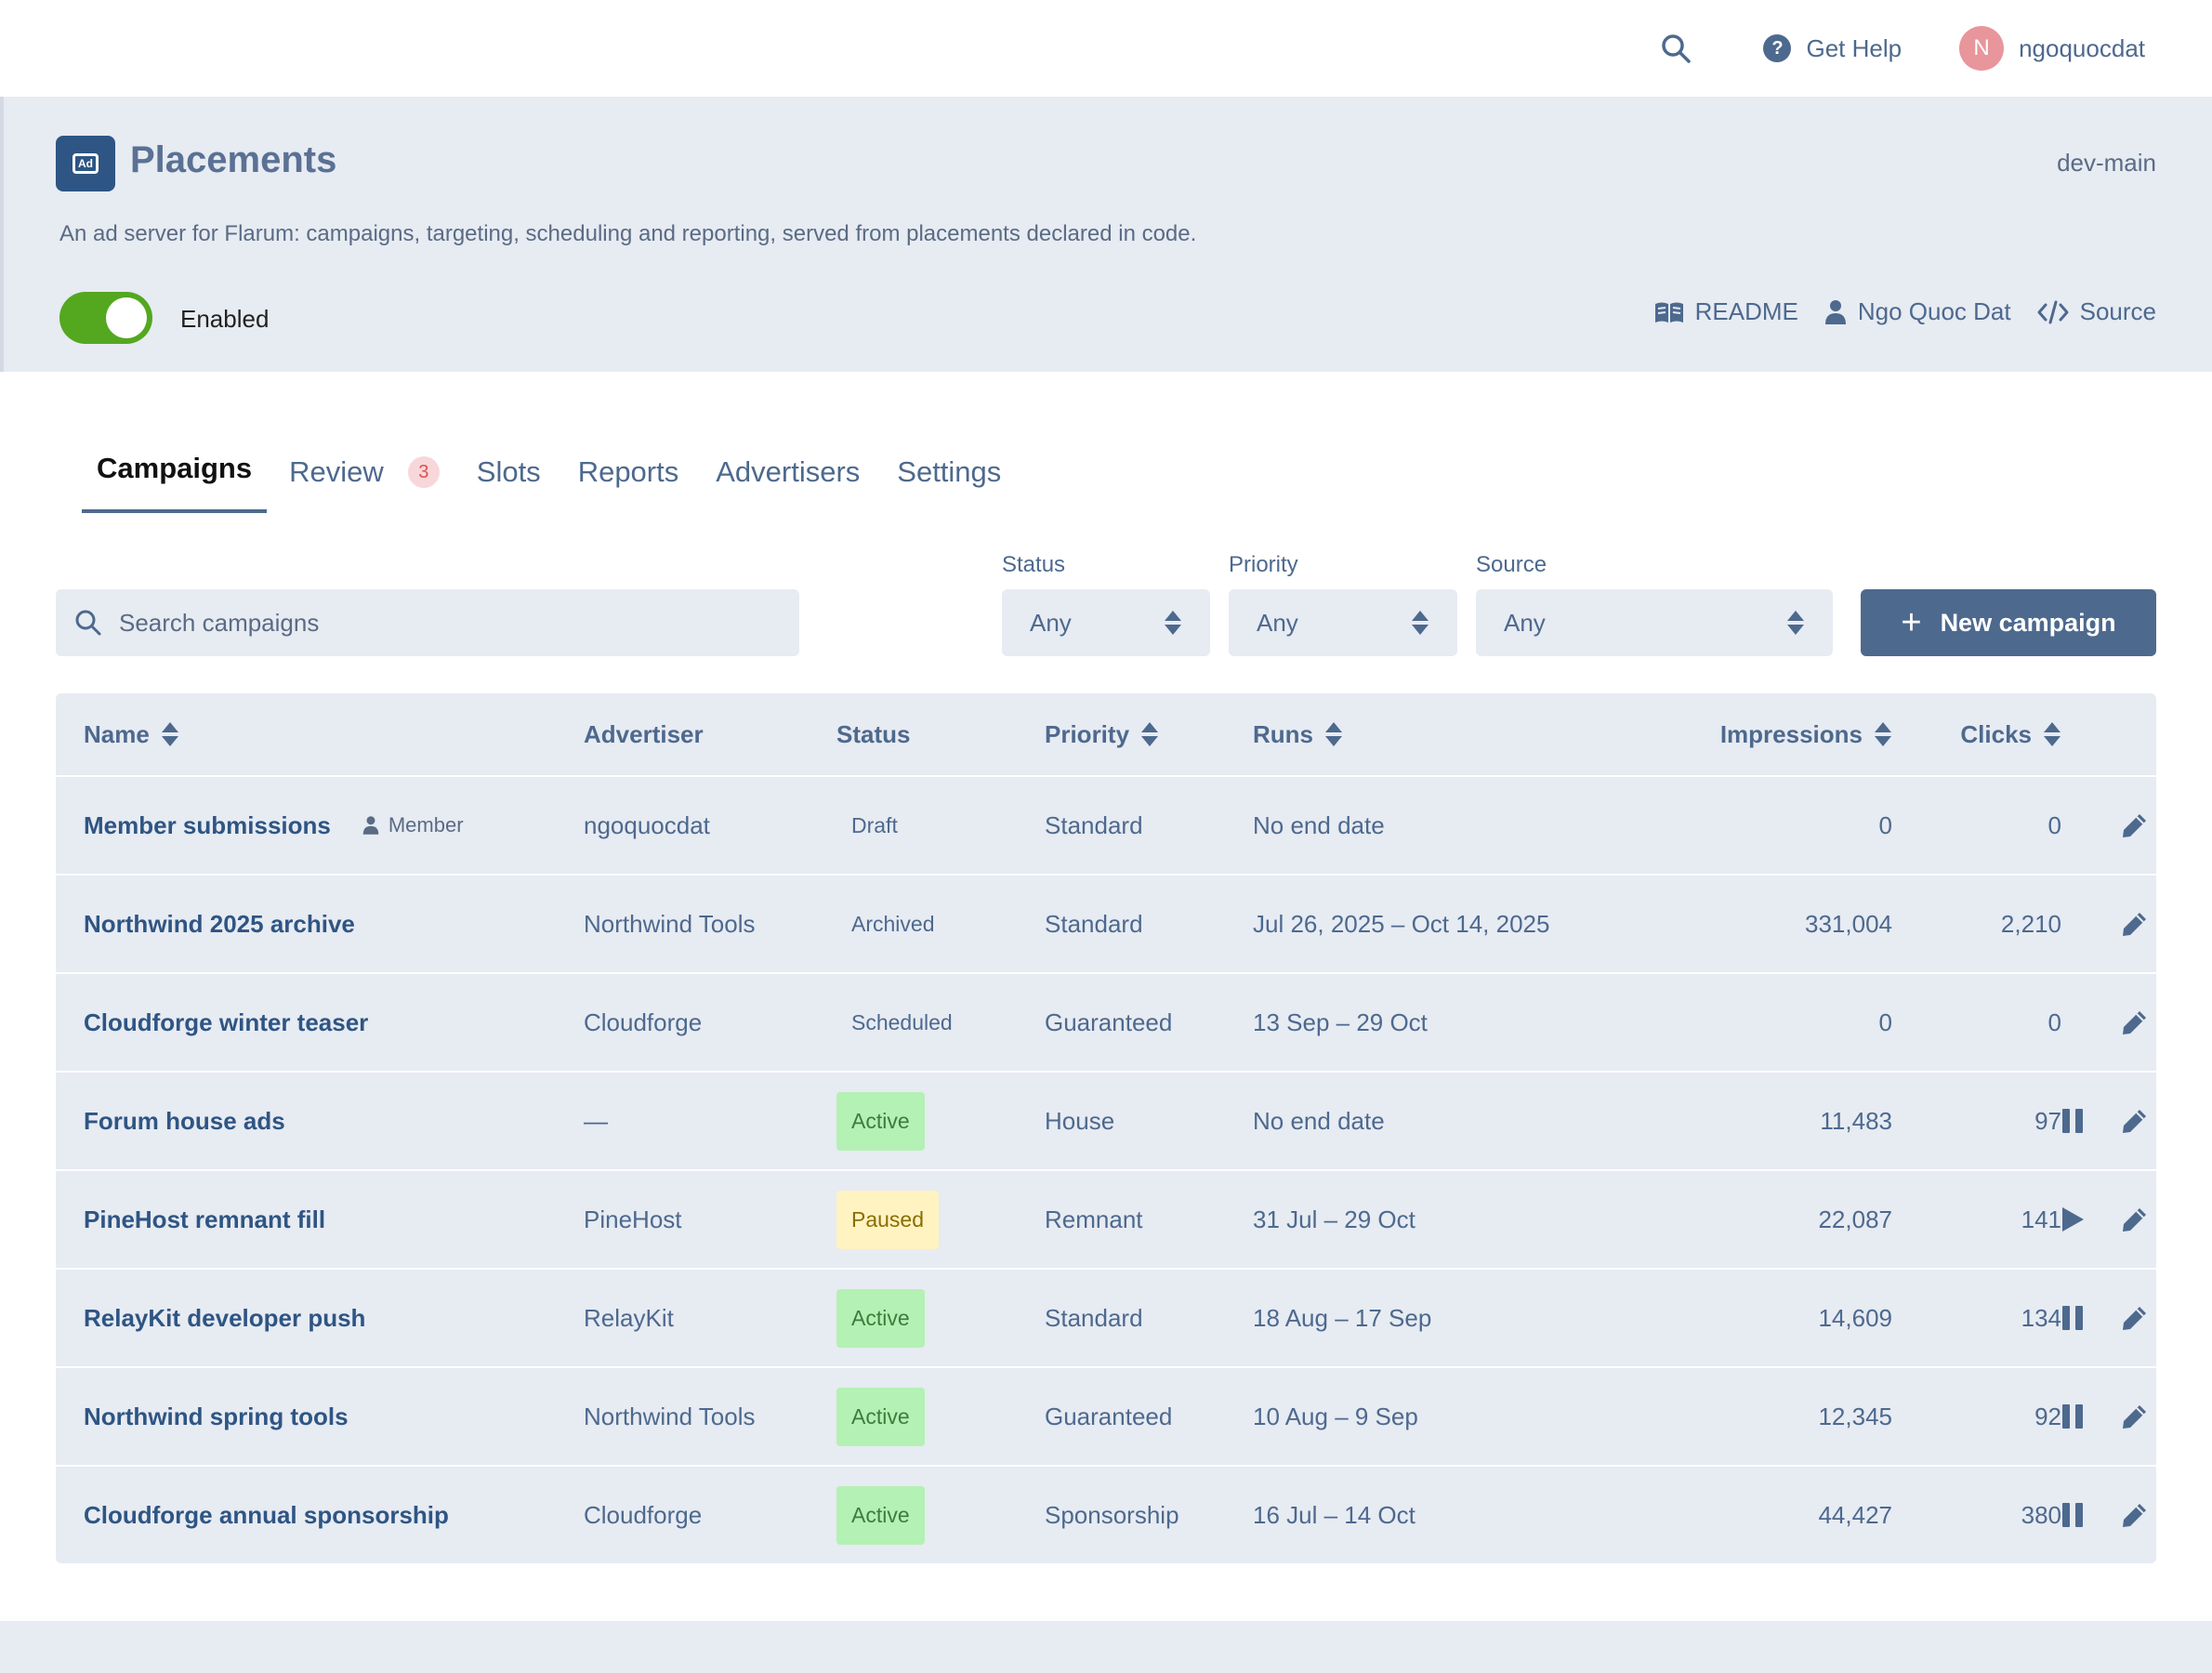  I want to click on review-count-badge: 3, so click(423, 472).